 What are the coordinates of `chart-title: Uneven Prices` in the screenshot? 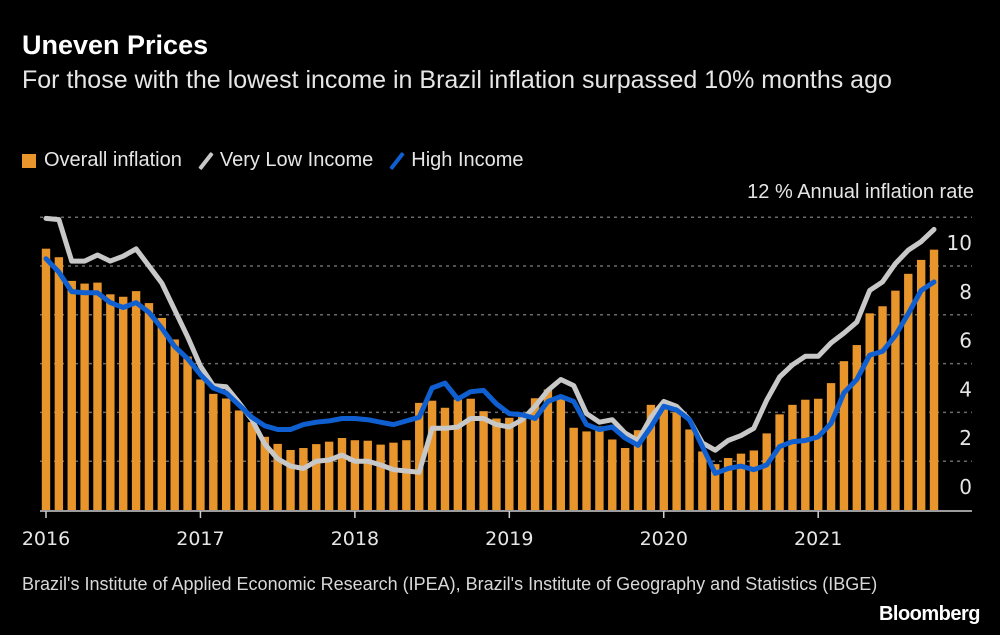 It's located at (115, 45).